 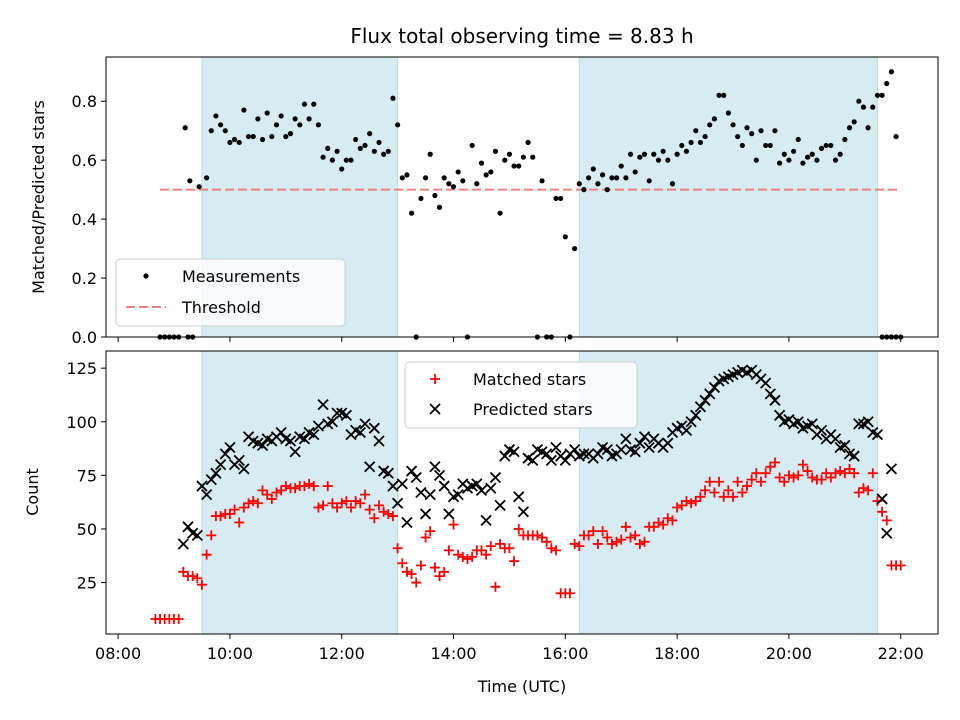 What do you see at coordinates (81, 368) in the screenshot?
I see `y-tick-label: 125` at bounding box center [81, 368].